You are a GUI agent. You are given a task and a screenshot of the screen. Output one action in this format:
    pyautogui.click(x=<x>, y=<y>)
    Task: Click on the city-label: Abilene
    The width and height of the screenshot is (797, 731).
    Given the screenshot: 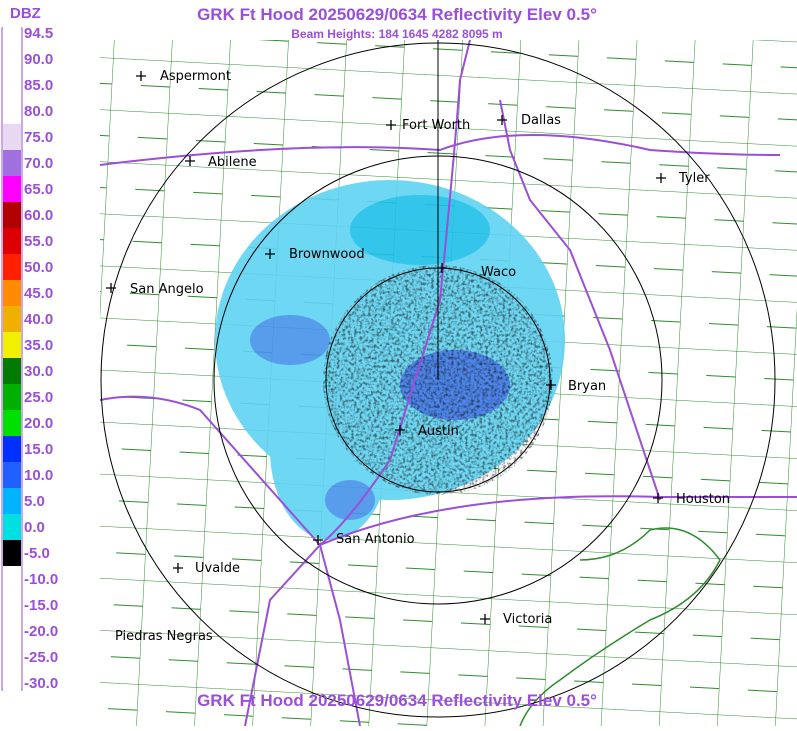 What is the action you would take?
    pyautogui.click(x=232, y=162)
    